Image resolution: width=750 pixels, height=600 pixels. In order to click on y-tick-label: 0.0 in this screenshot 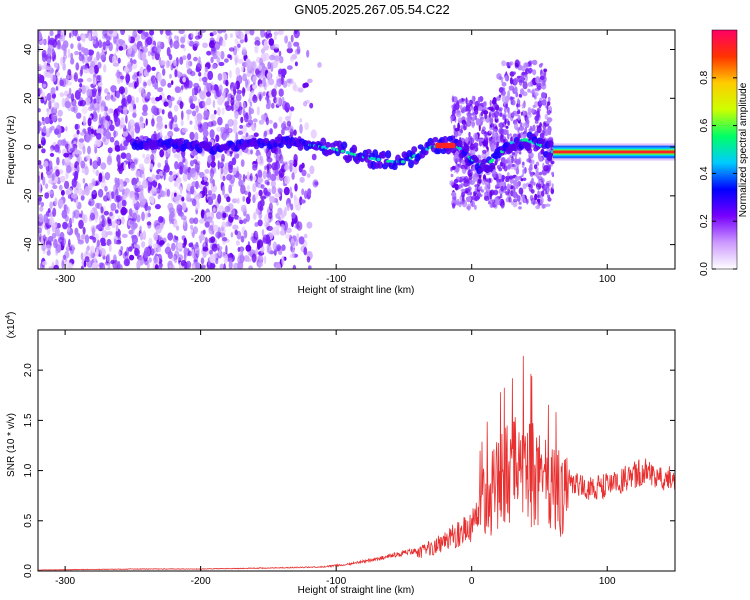, I will do `click(28, 571)`.